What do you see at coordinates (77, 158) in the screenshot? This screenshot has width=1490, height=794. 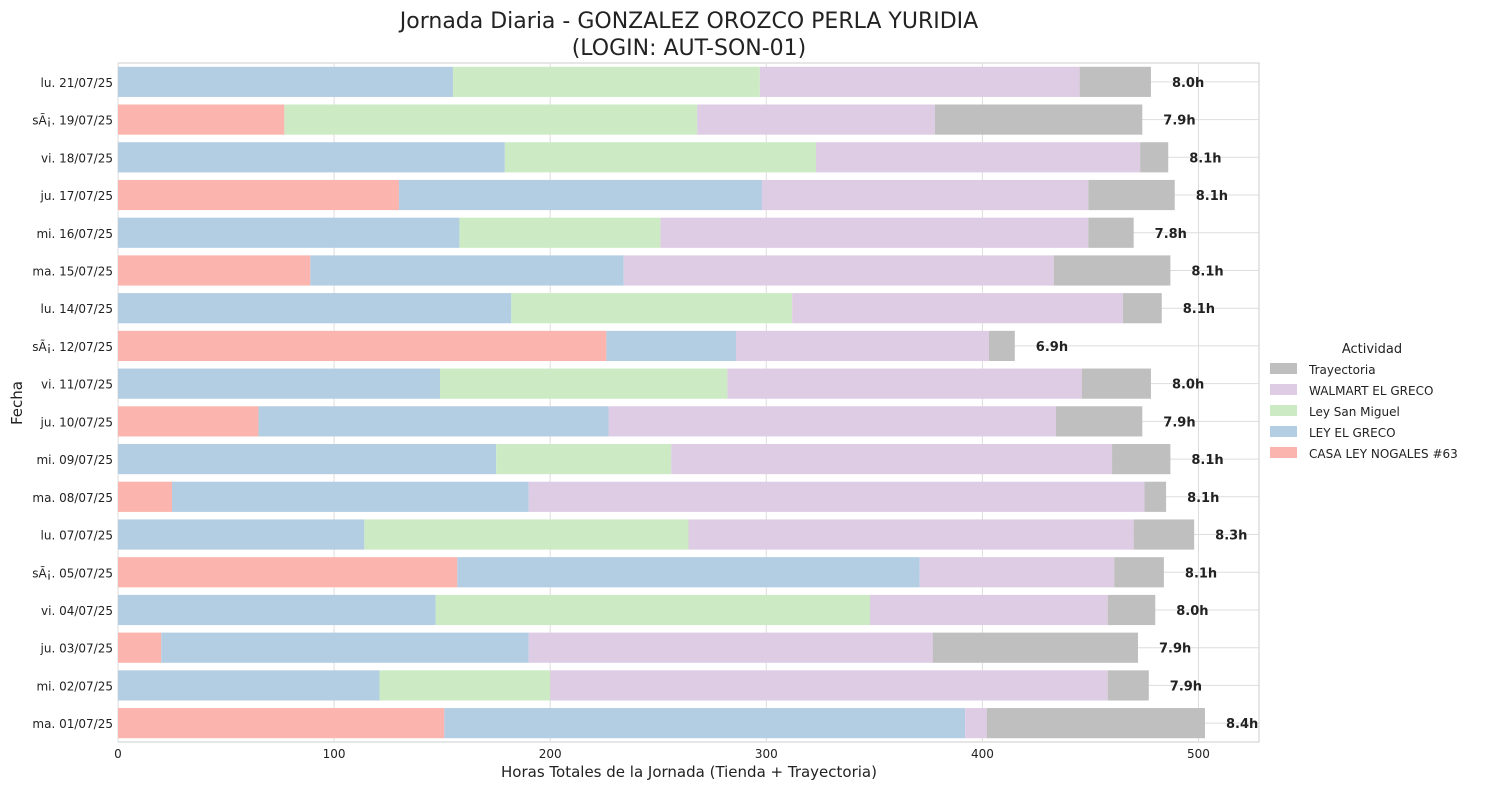 I see `y-tick-label: vi. 18/07/25` at bounding box center [77, 158].